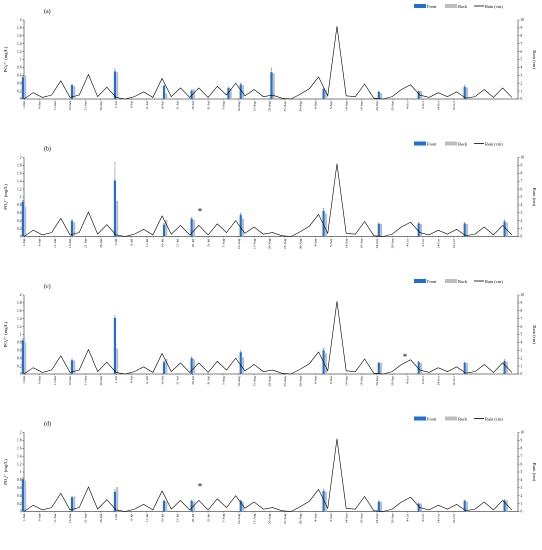 The height and width of the screenshot is (550, 542). I want to click on x-tick-label: 6-Jun, so click(40, 380).